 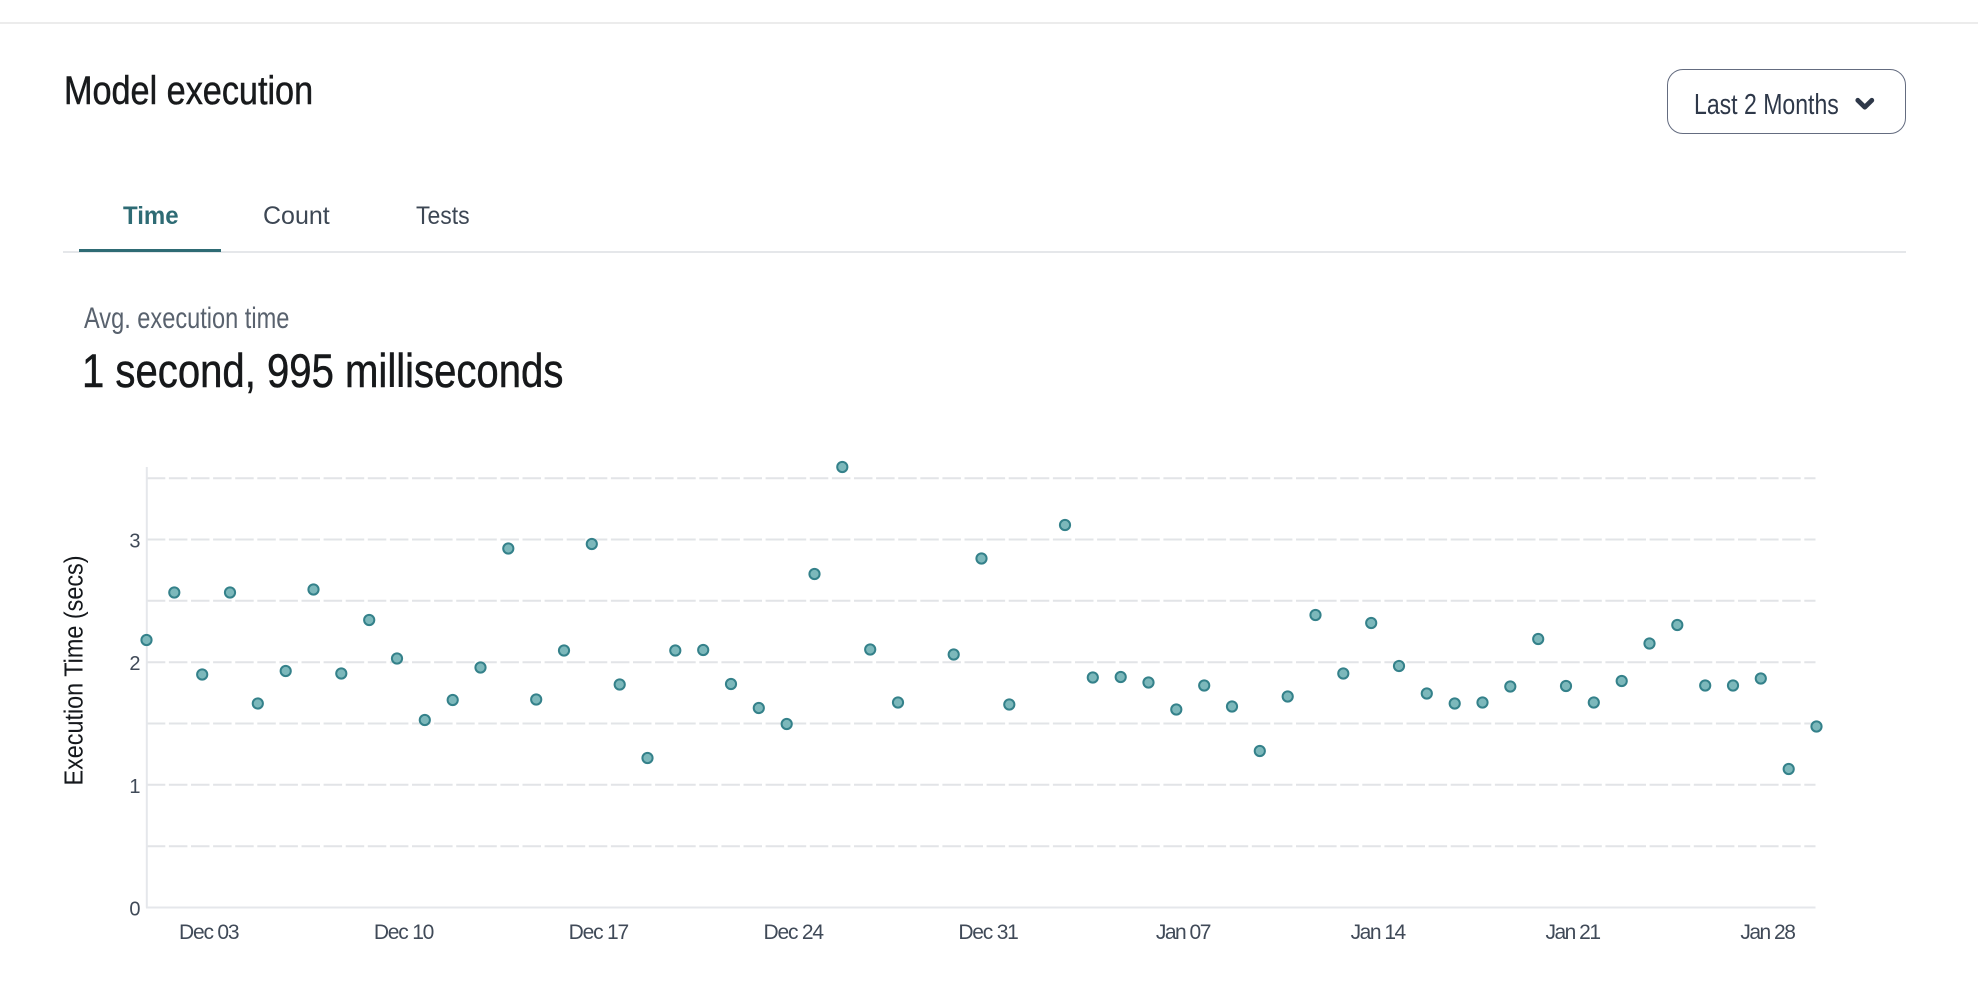 What do you see at coordinates (134, 910) in the screenshot?
I see `svg-text: 0` at bounding box center [134, 910].